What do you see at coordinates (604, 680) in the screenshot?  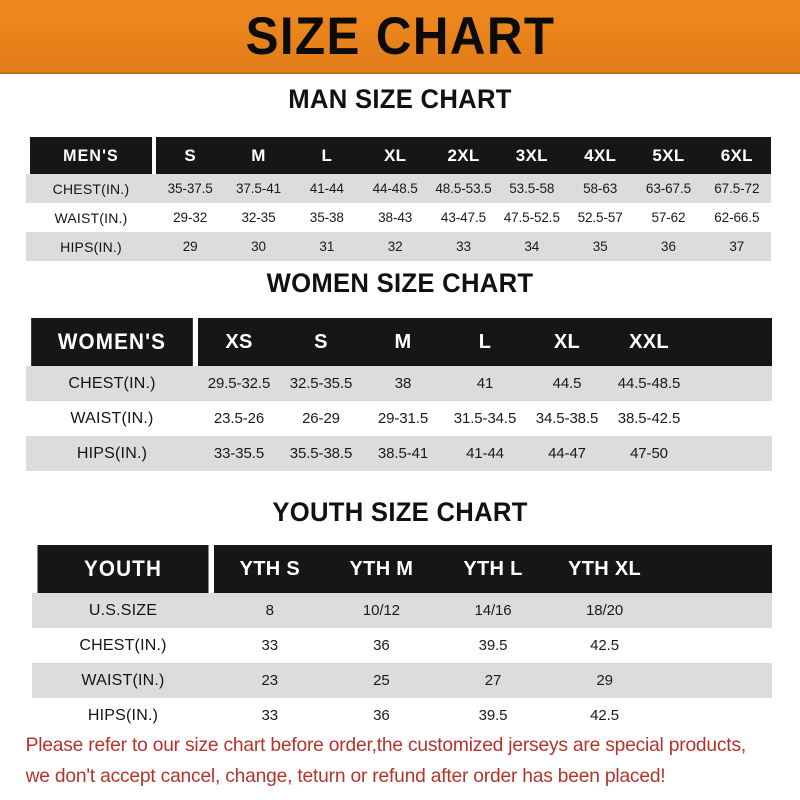 I see `youth-cell: 29` at bounding box center [604, 680].